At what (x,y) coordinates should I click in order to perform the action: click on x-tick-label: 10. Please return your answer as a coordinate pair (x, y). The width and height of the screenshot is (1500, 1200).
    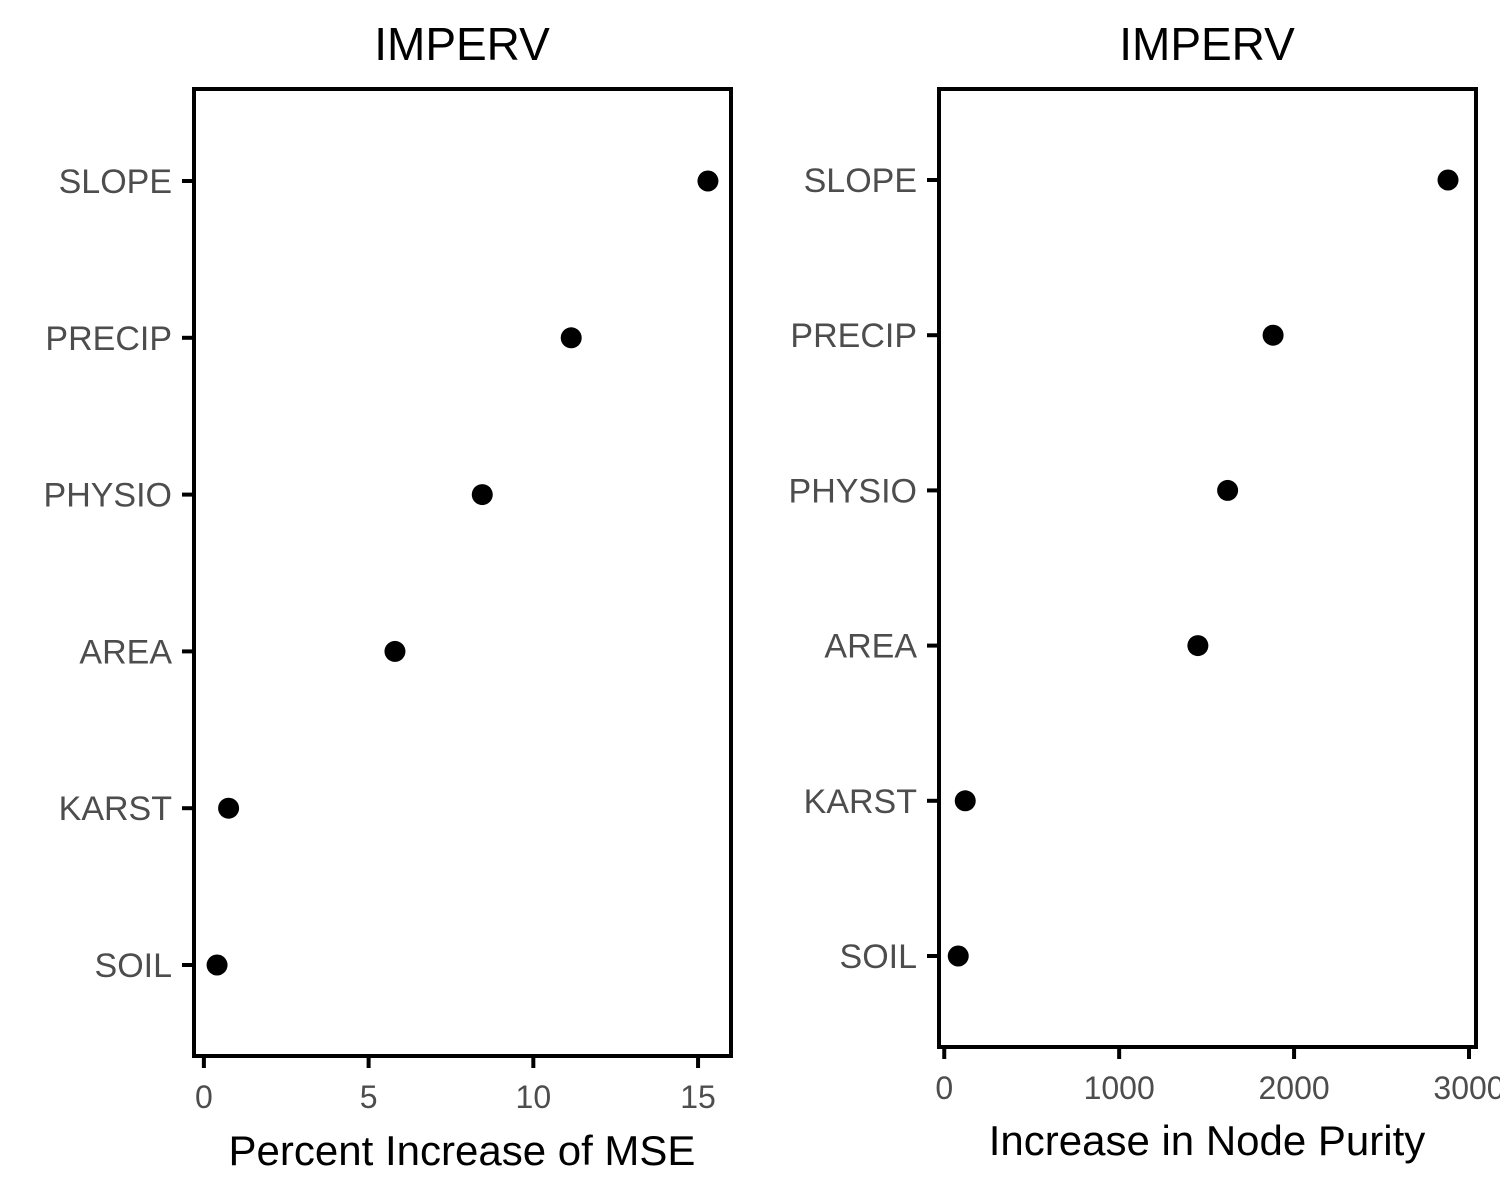
    Looking at the image, I should click on (534, 1097).